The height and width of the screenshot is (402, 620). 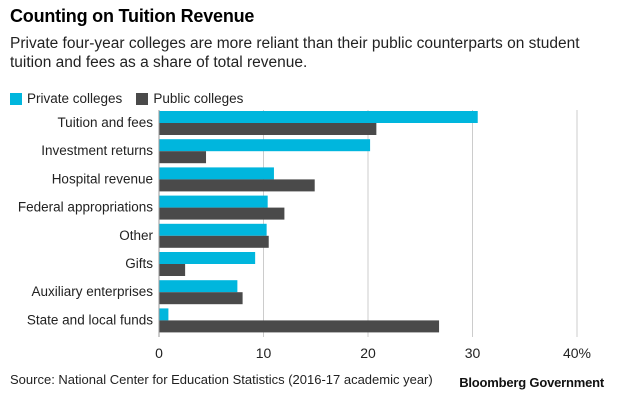 What do you see at coordinates (139, 263) in the screenshot?
I see `category-label: Gifts` at bounding box center [139, 263].